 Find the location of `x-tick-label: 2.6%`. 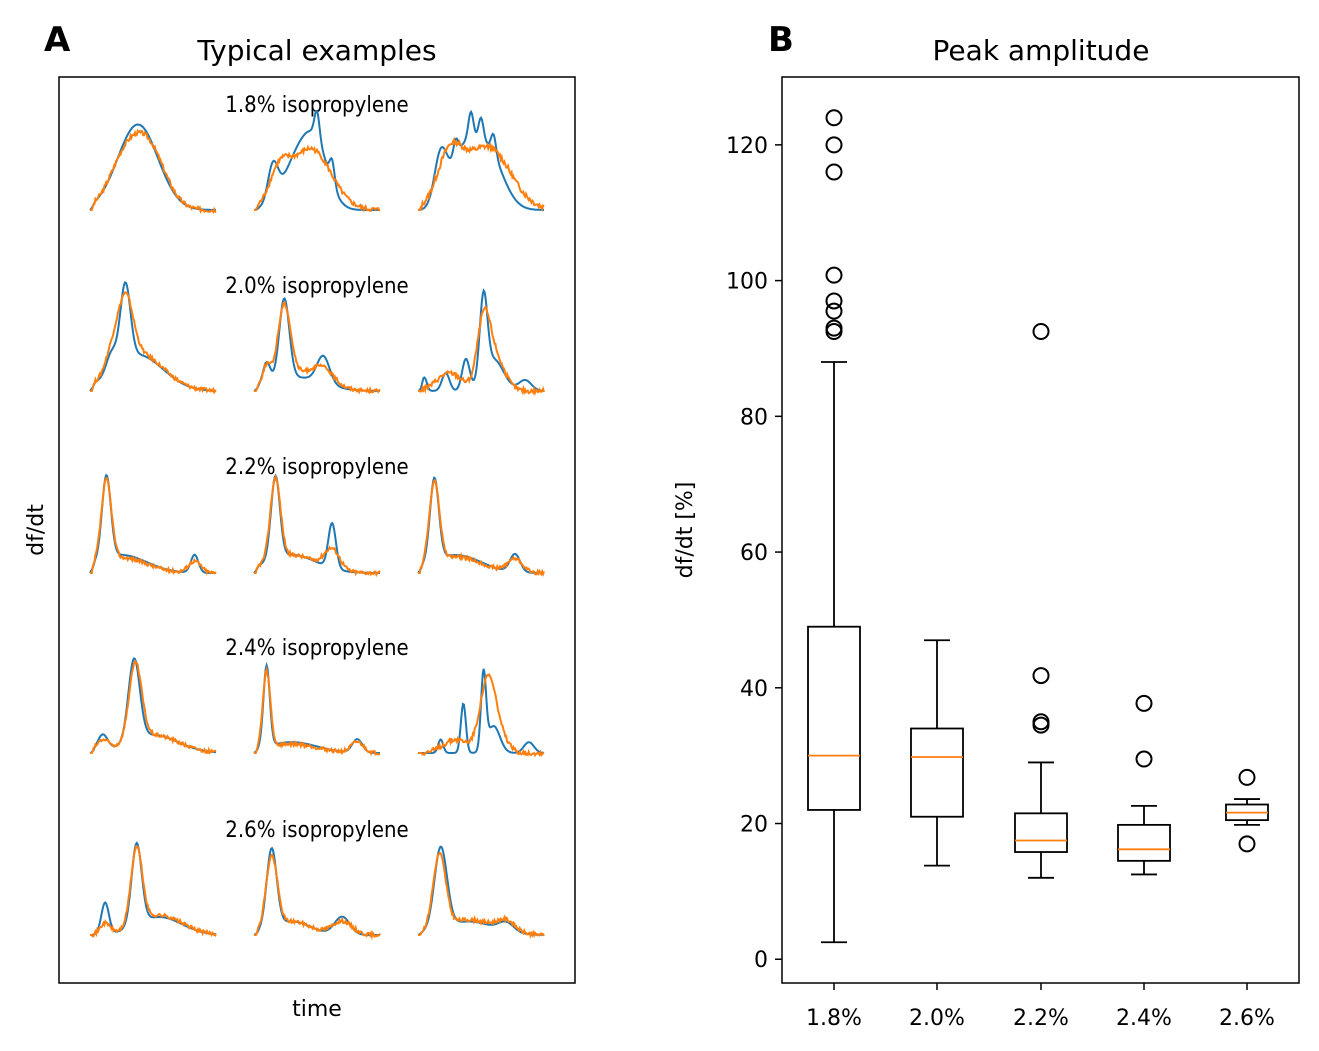

x-tick-label: 2.6% is located at coordinates (1247, 1018).